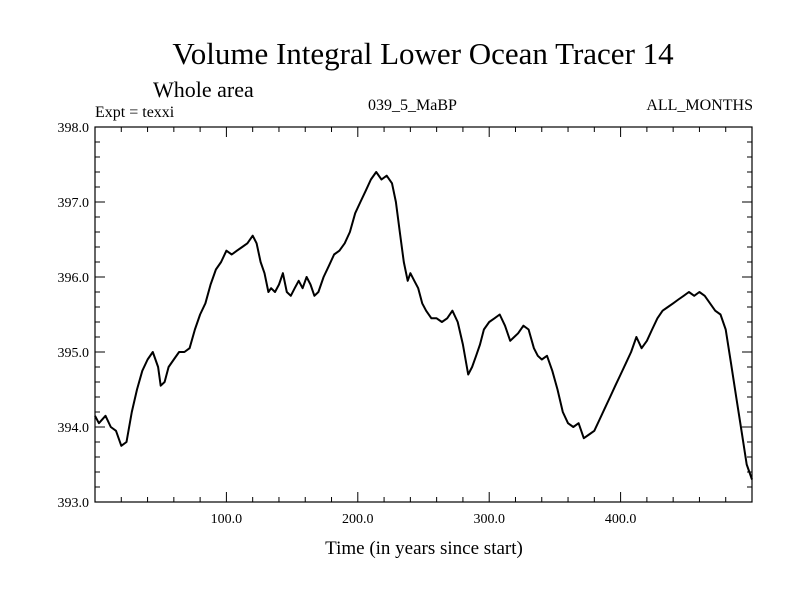 This screenshot has height=600, width=800. I want to click on y-tick-label: 395.0, so click(74, 353).